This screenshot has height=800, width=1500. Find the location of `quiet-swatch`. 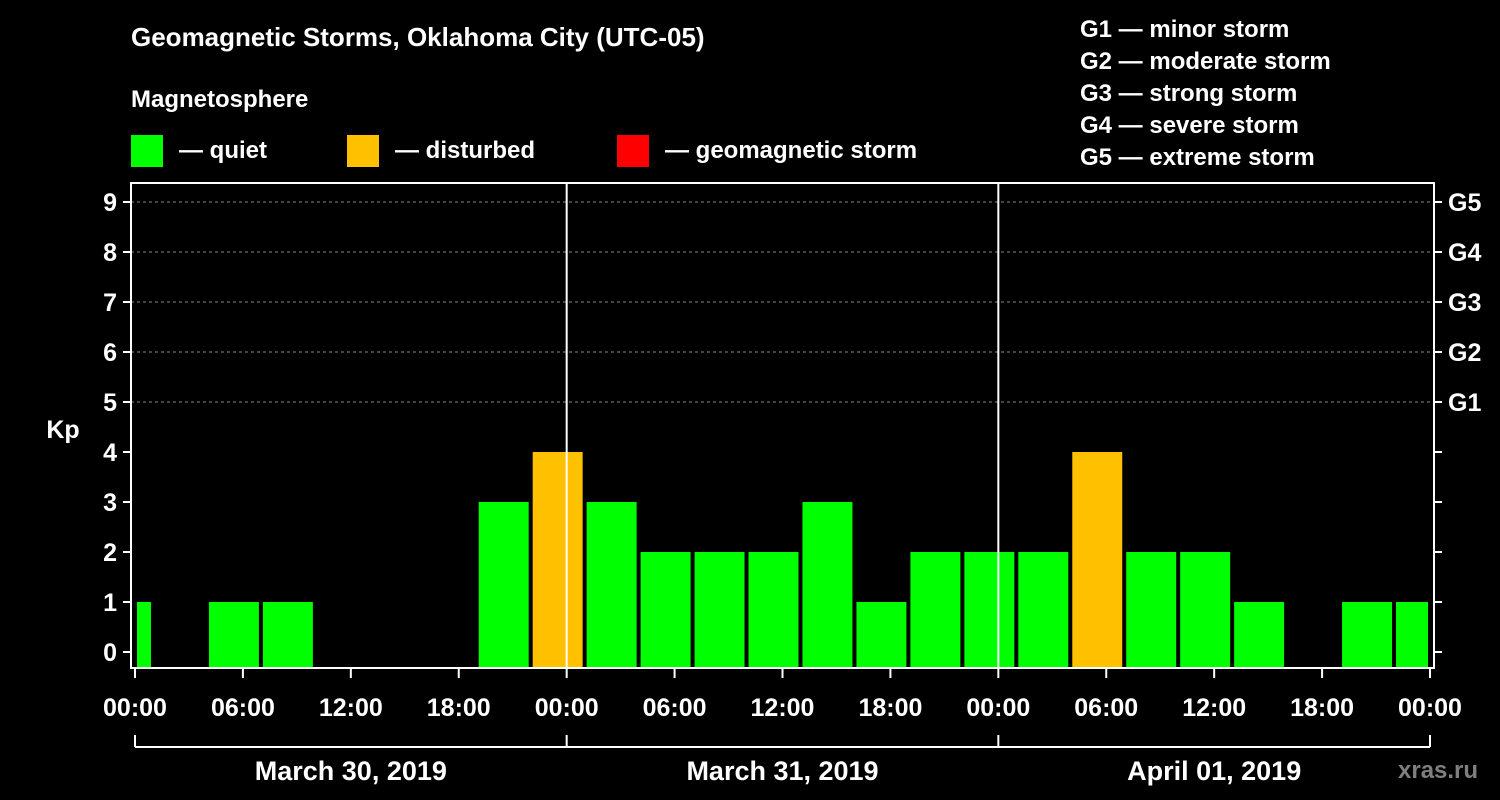

quiet-swatch is located at coordinates (147, 151).